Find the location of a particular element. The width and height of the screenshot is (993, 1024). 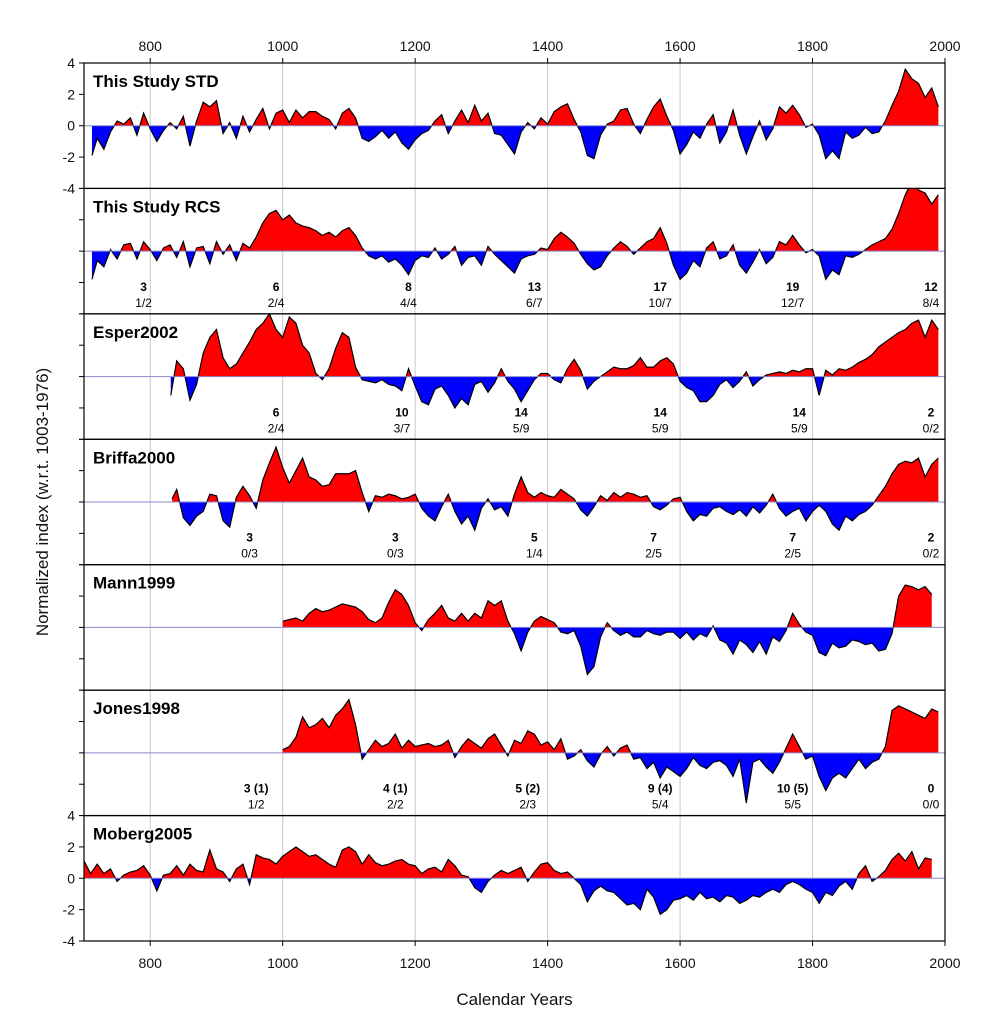

count-label-top: 3 (1) is located at coordinates (256, 789).